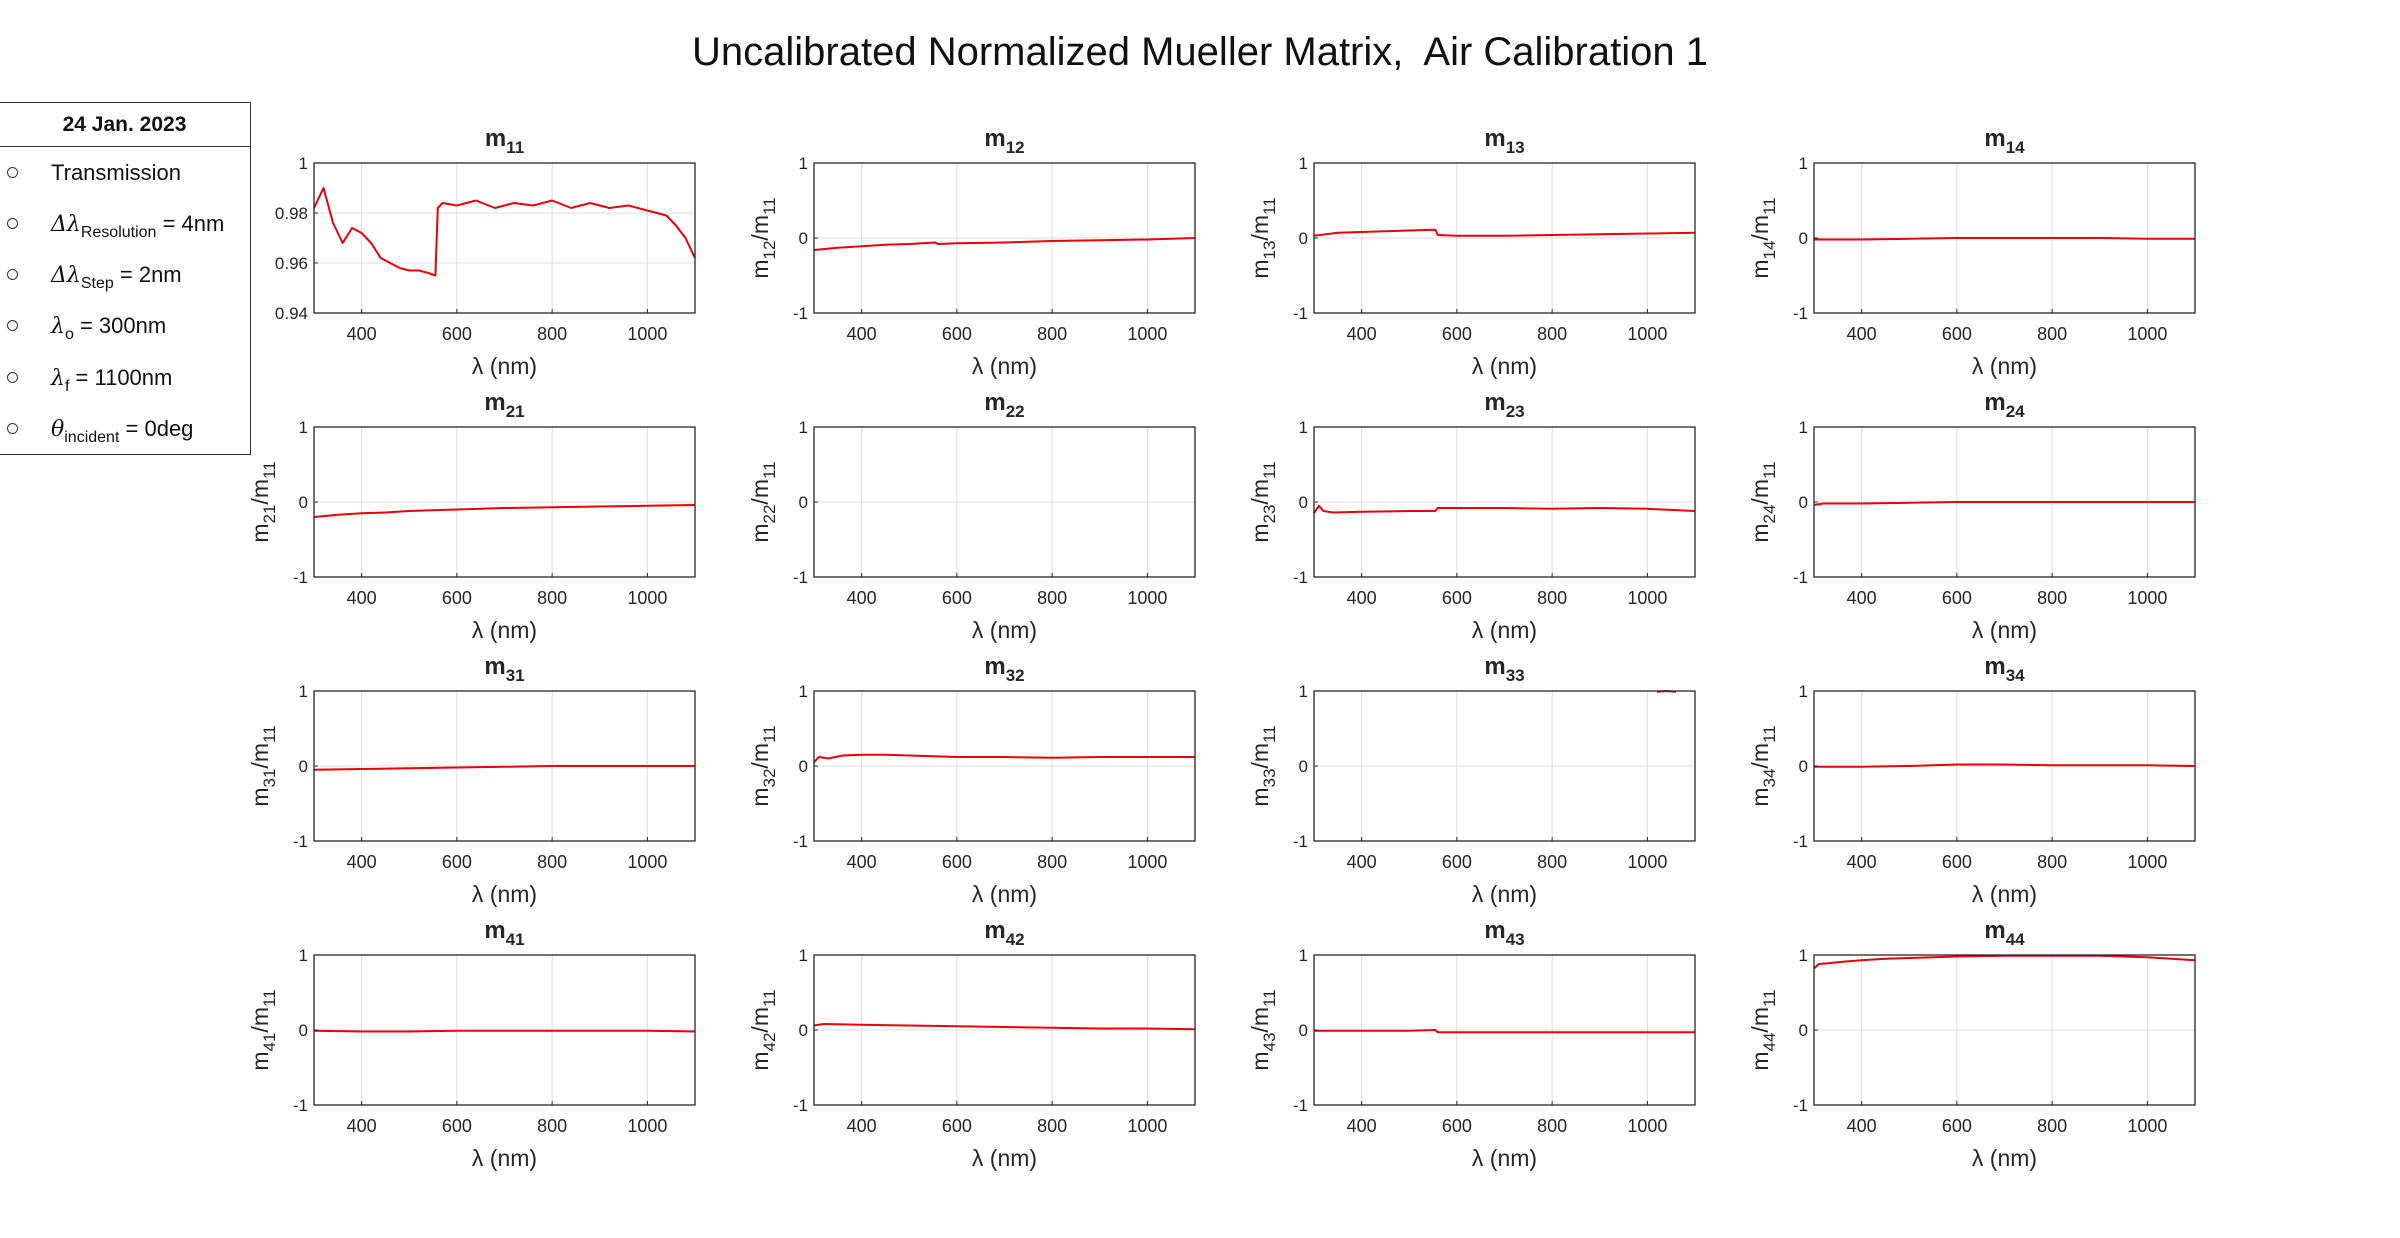  Describe the element at coordinates (1971, 780) in the screenshot. I see `subplot-m34: 400 600 800 1000 -1 0 1 m34 λ (nm) m34/m11` at that location.